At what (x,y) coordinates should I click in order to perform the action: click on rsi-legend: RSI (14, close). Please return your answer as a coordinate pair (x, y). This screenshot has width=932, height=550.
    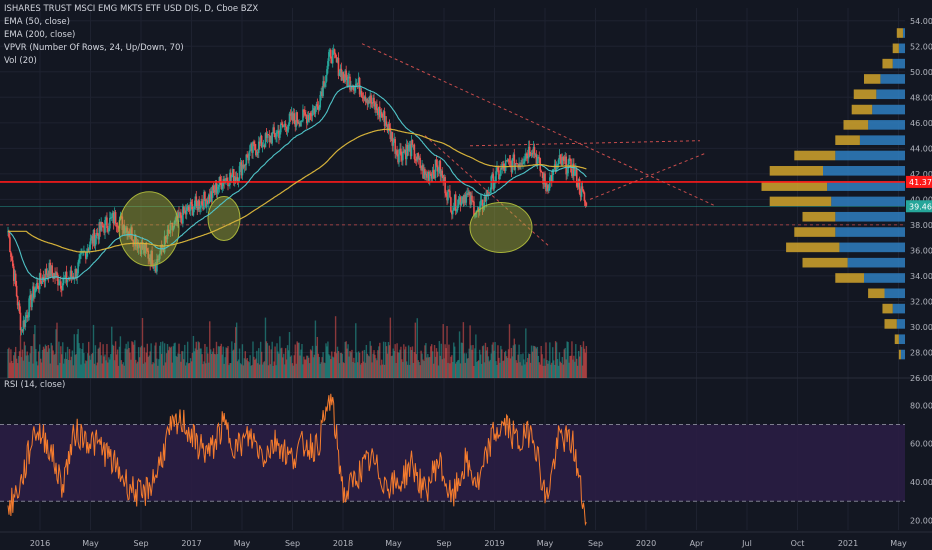
    Looking at the image, I should click on (35, 385).